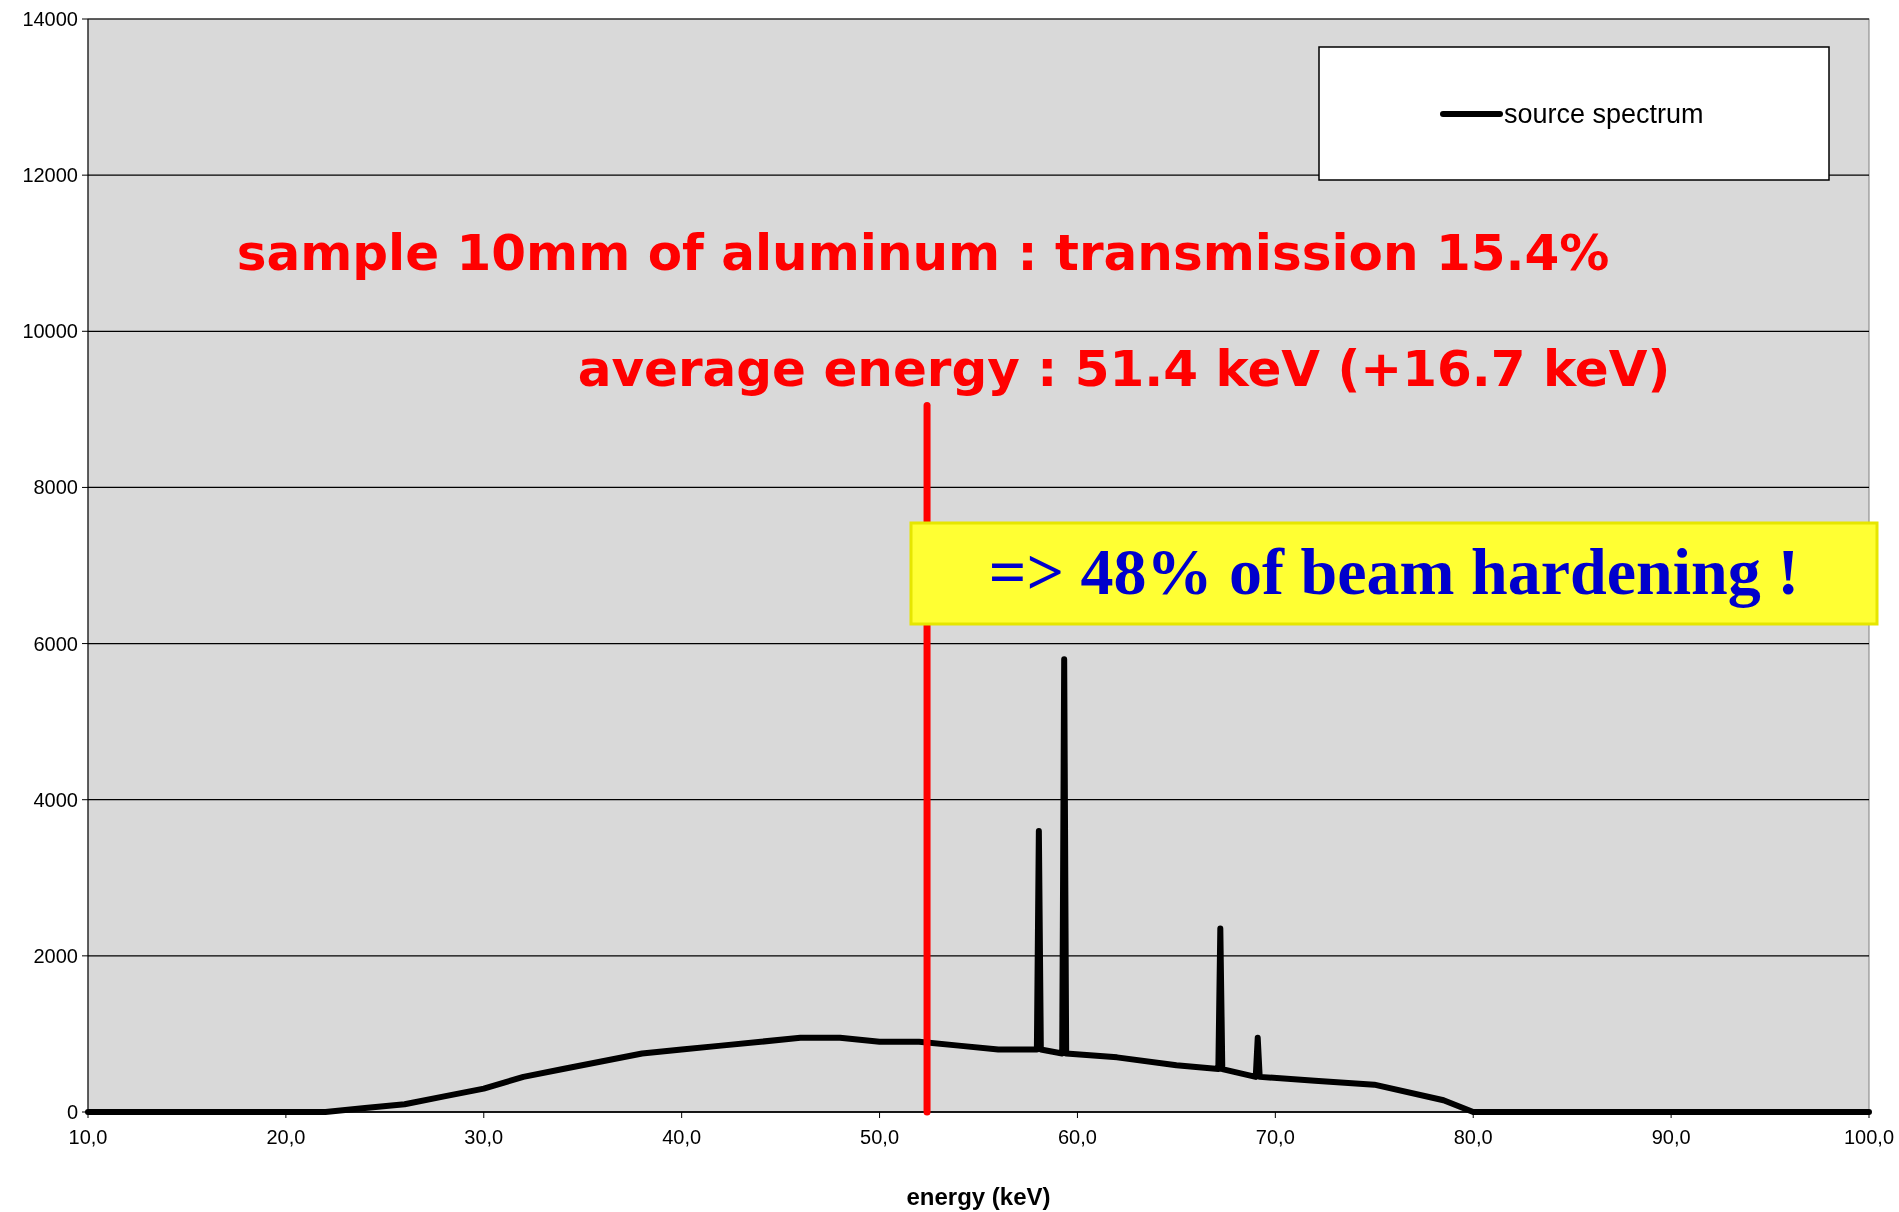 This screenshot has width=1899, height=1212. Describe the element at coordinates (55, 955) in the screenshot. I see `y-tick-label: 2000` at that location.